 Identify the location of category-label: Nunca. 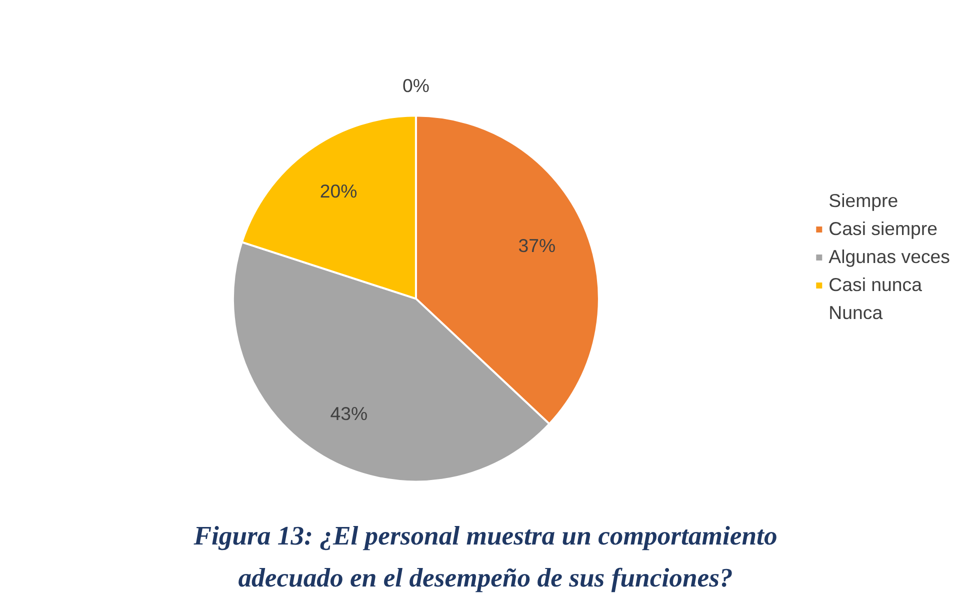
(855, 312).